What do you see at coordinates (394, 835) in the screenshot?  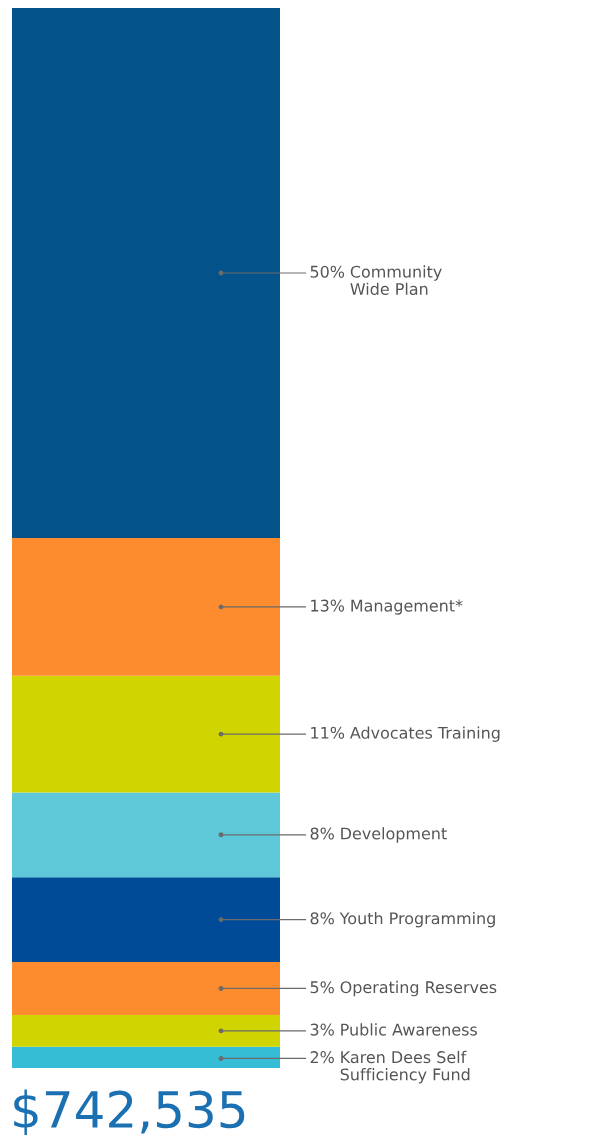 I see `text: Development` at bounding box center [394, 835].